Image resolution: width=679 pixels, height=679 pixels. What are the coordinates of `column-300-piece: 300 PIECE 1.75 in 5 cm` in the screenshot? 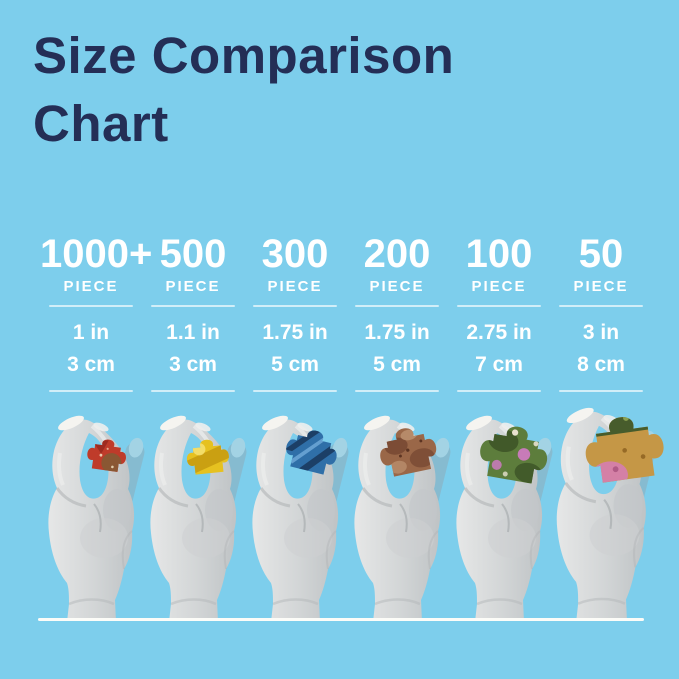 It's located at (295, 313).